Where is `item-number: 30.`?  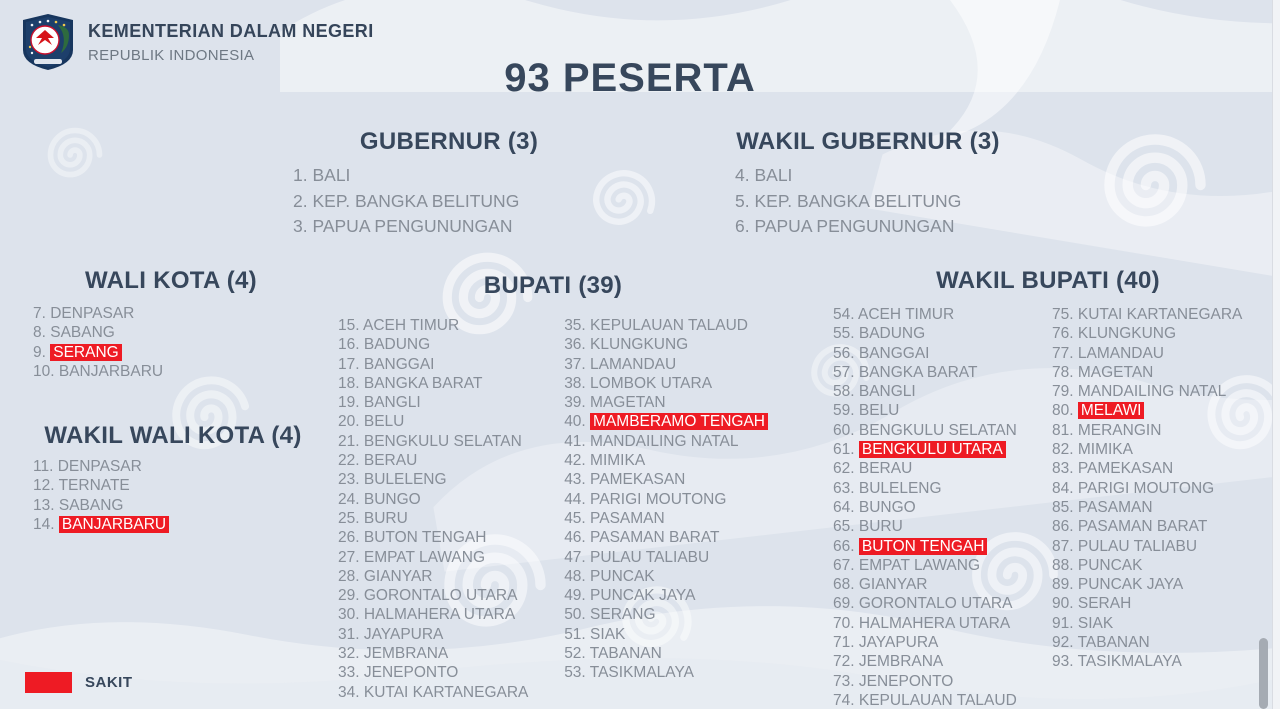
item-number: 30. is located at coordinates (351, 615).